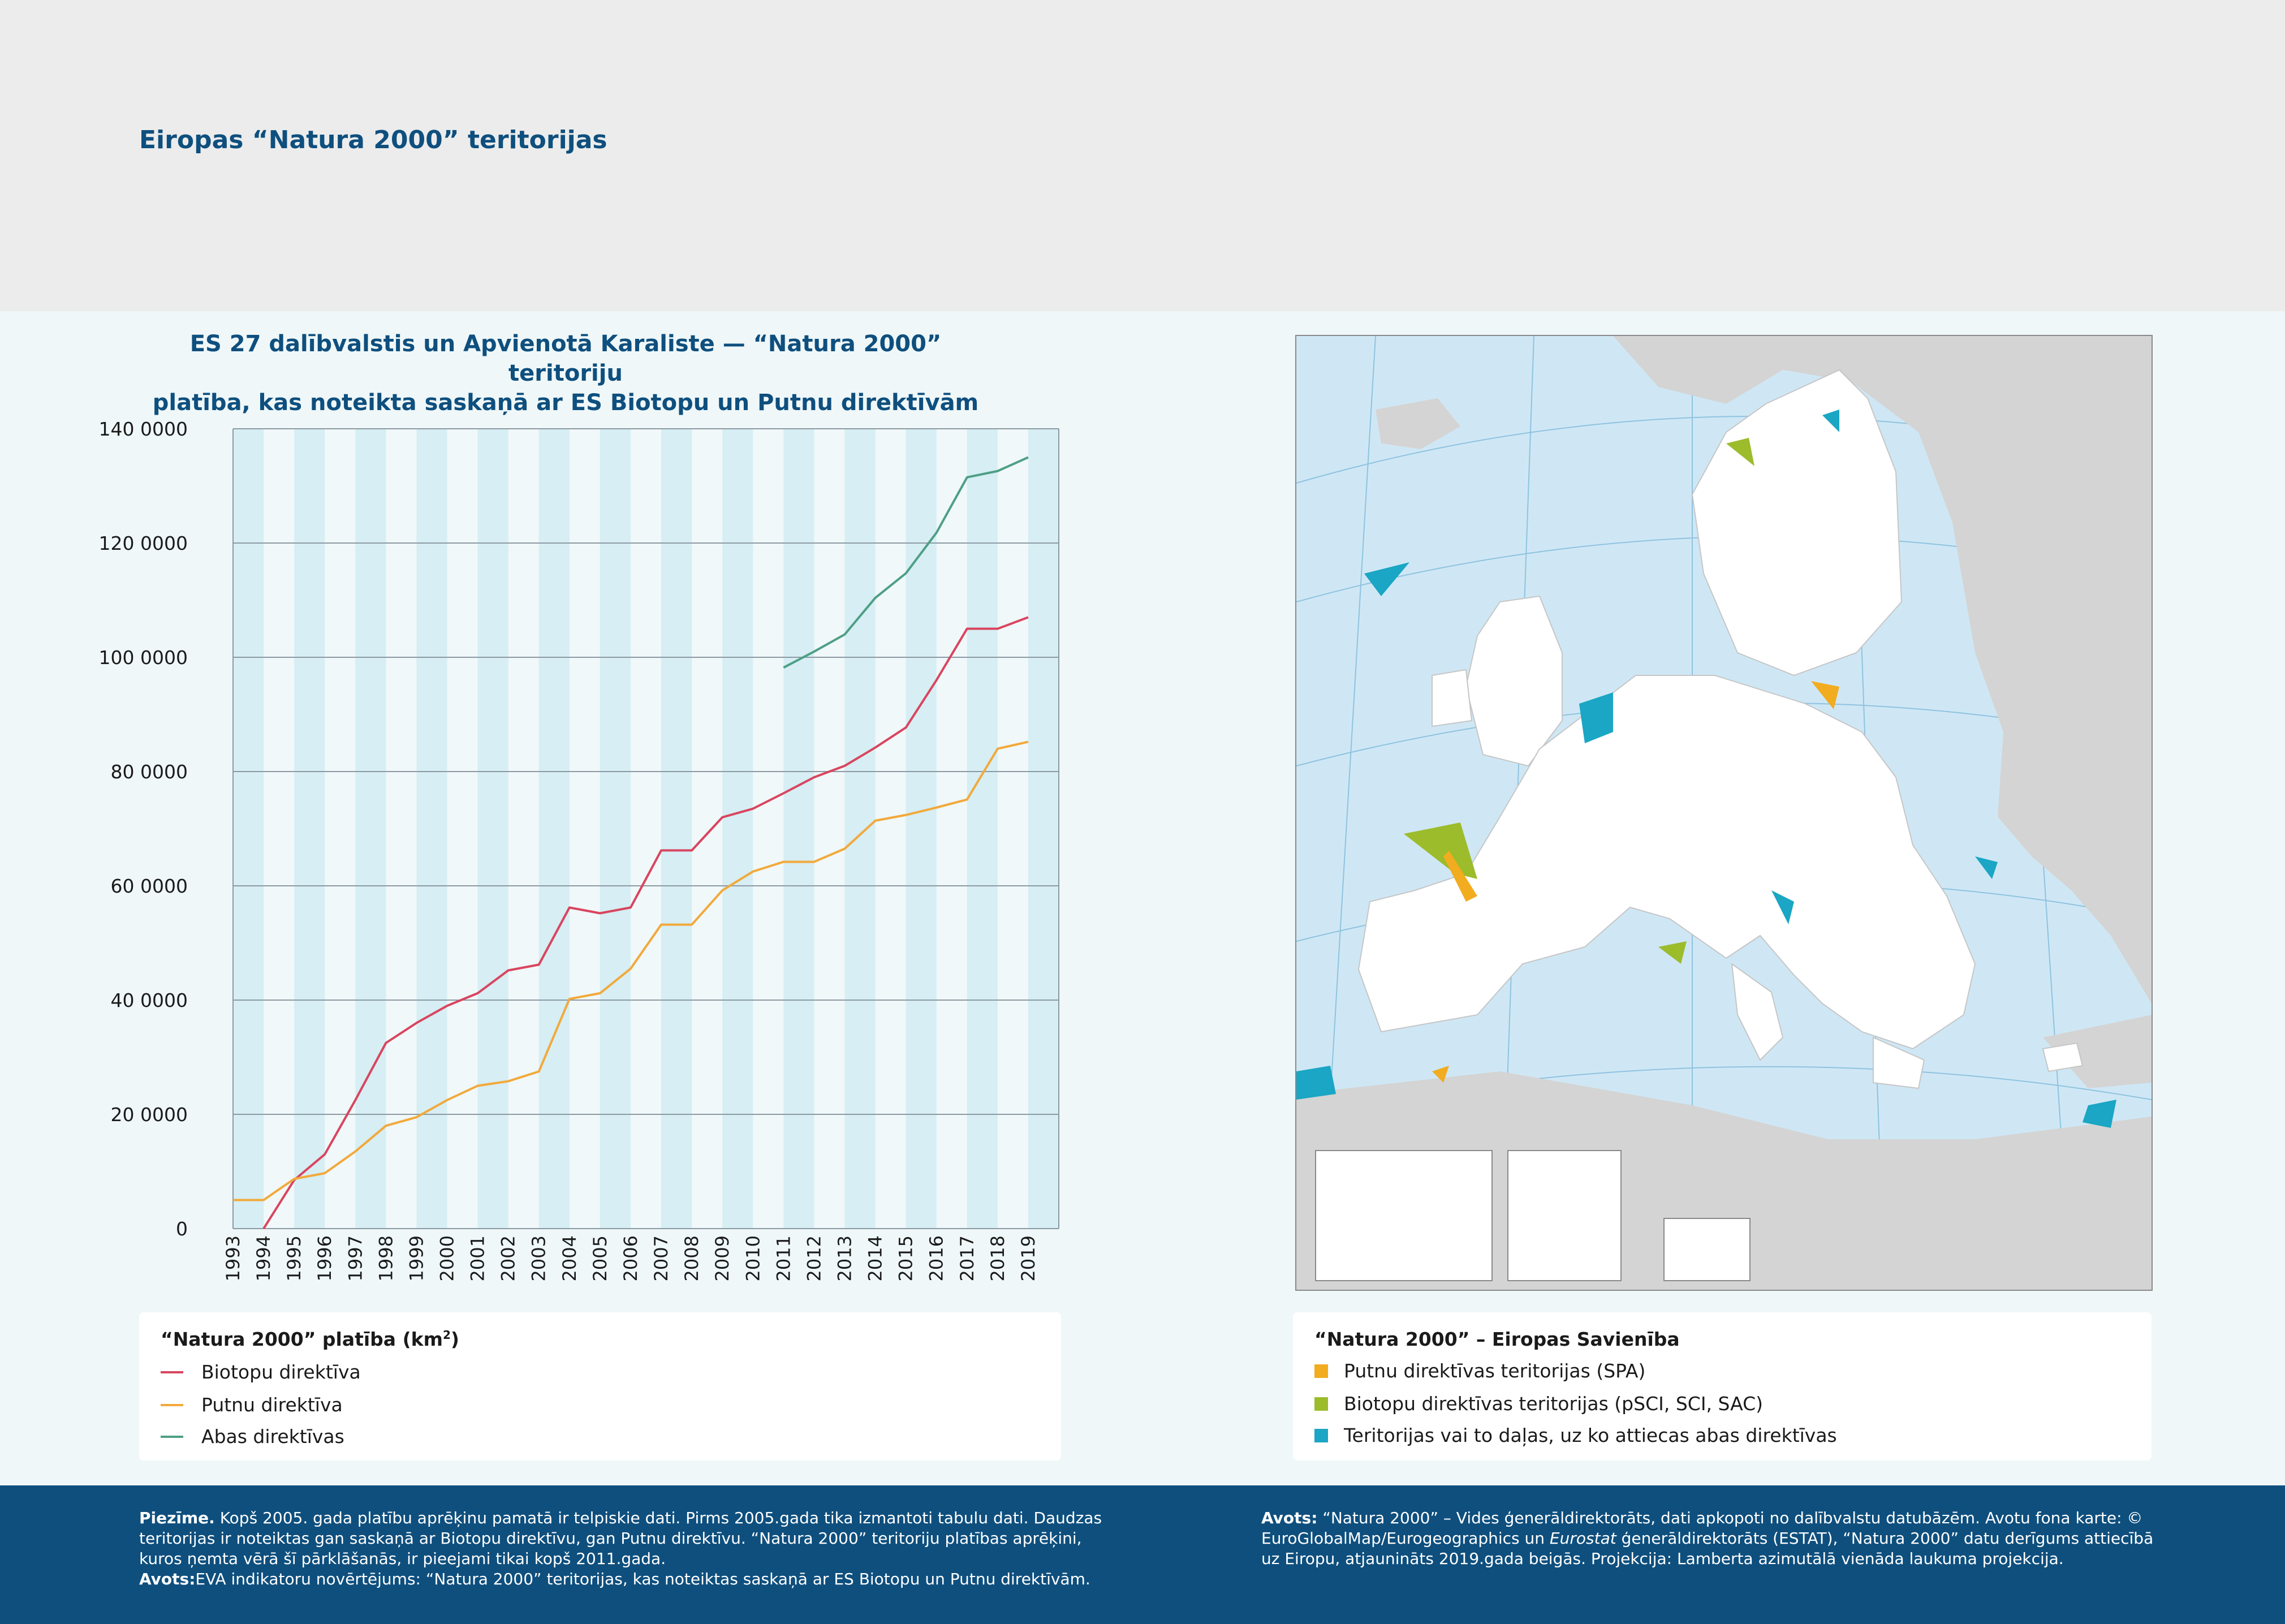  I want to click on x-tick-label: 2002, so click(508, 1258).